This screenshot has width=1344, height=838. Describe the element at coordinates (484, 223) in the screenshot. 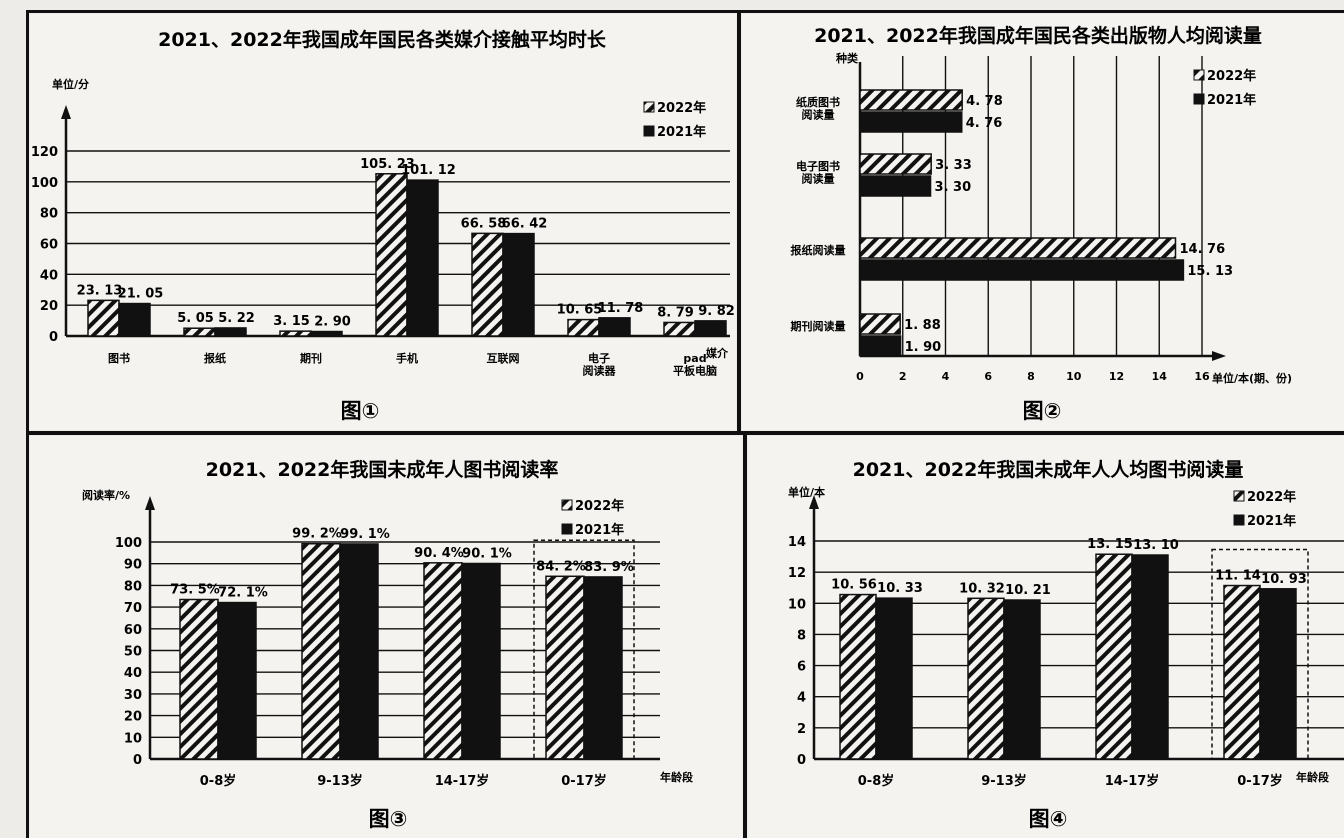

I see `data-label-2022: 66. 58` at that location.